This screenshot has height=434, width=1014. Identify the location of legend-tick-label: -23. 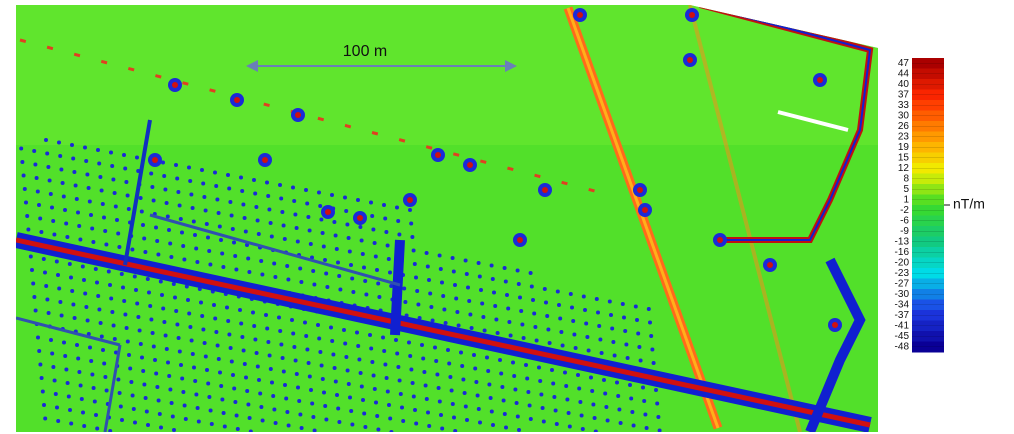
(902, 273).